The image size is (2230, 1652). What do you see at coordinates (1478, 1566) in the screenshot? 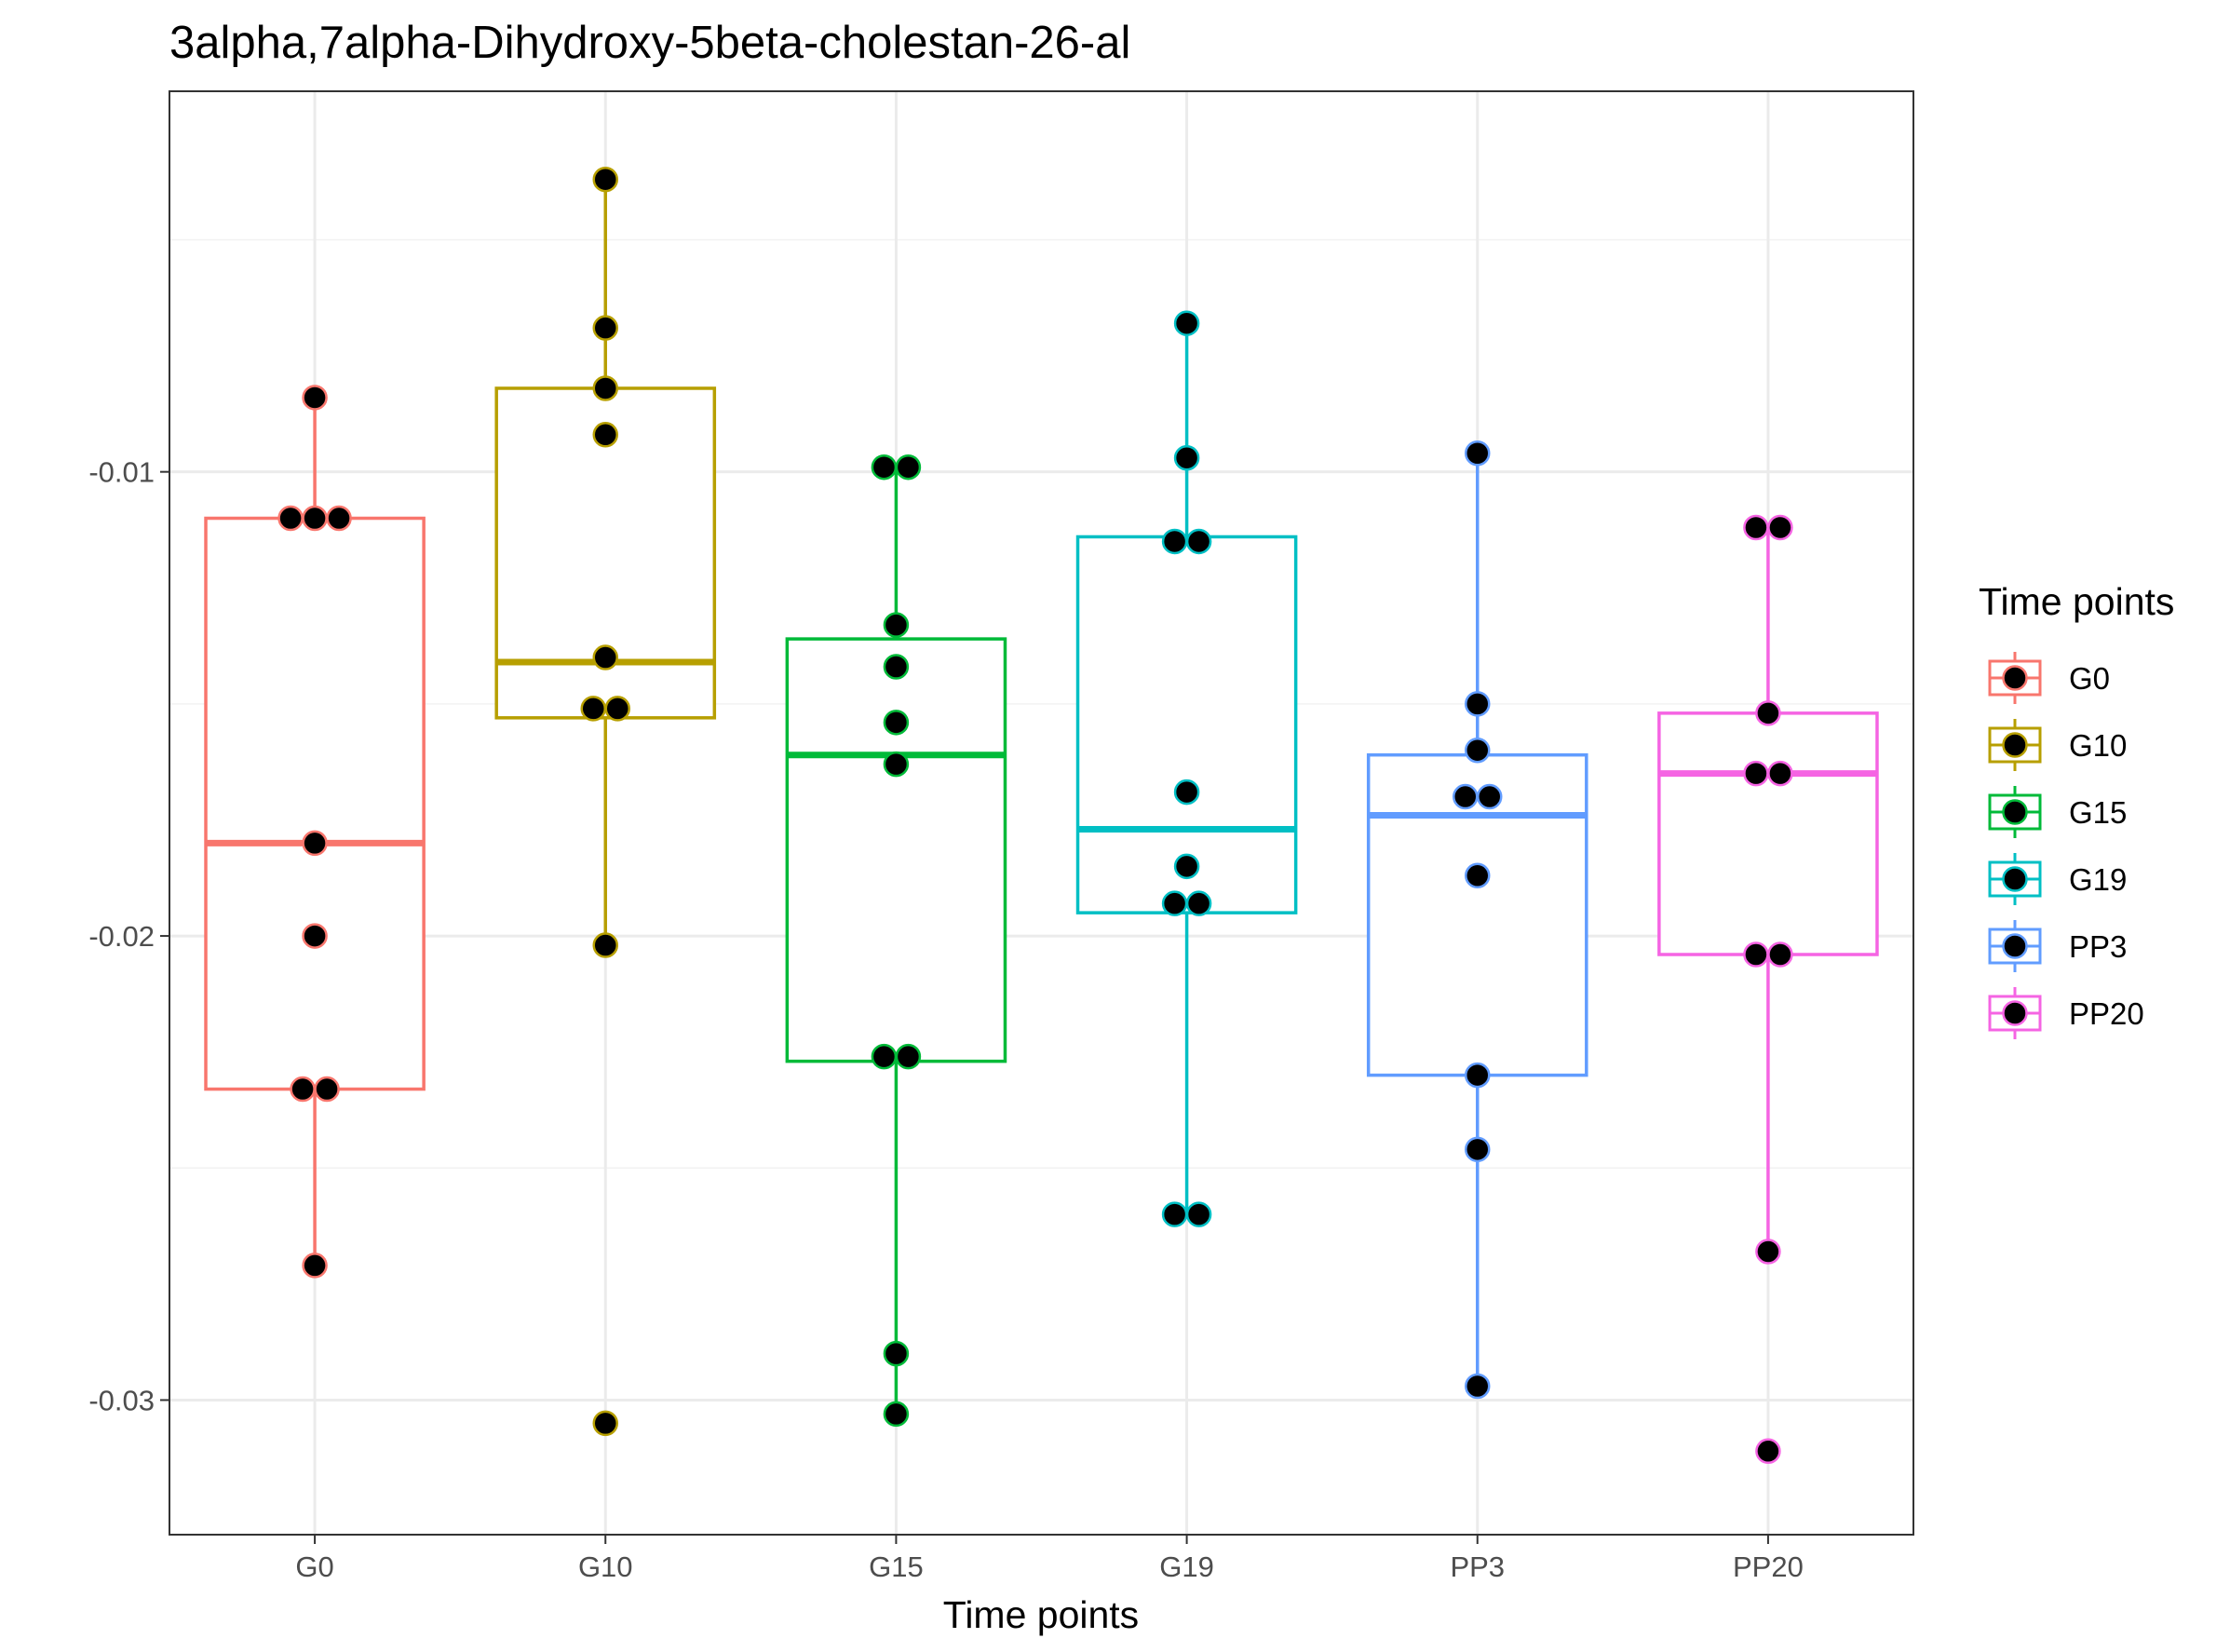
I see `x-tick-label: PP3` at bounding box center [1478, 1566].